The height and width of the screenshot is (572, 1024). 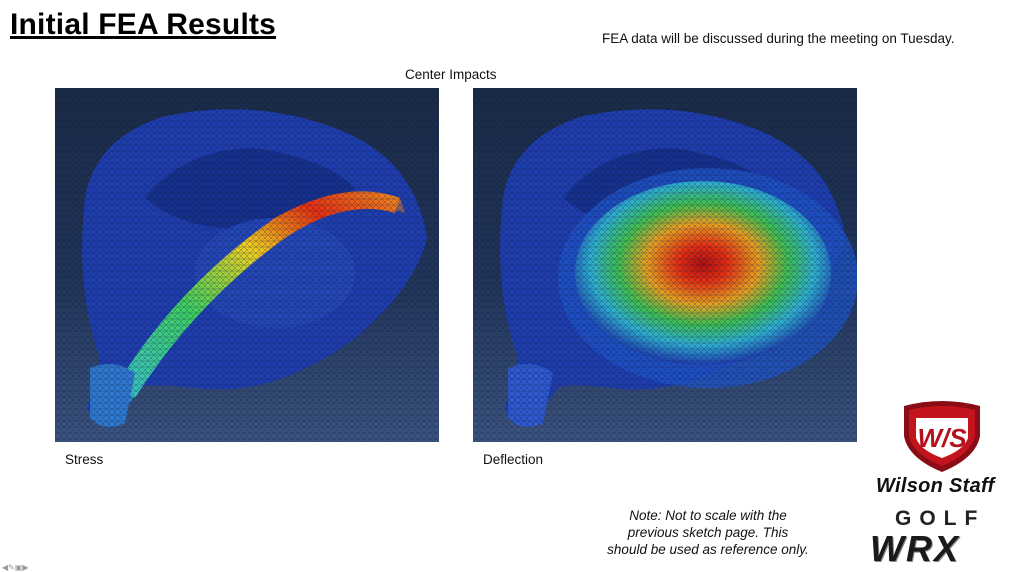 I want to click on scale-note-line: previous sketch page. This, so click(x=708, y=532).